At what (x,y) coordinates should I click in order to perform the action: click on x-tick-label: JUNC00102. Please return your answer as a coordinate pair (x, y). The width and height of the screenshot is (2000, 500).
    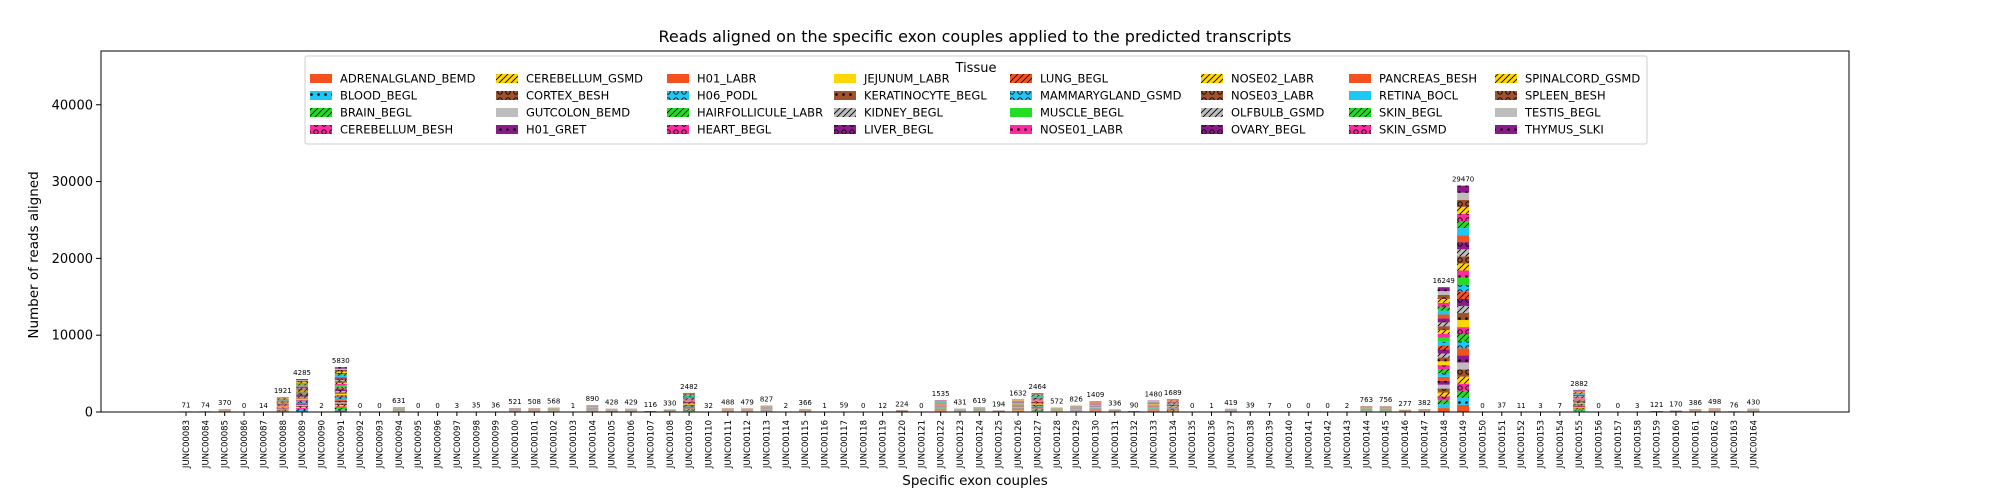
    Looking at the image, I should click on (555, 444).